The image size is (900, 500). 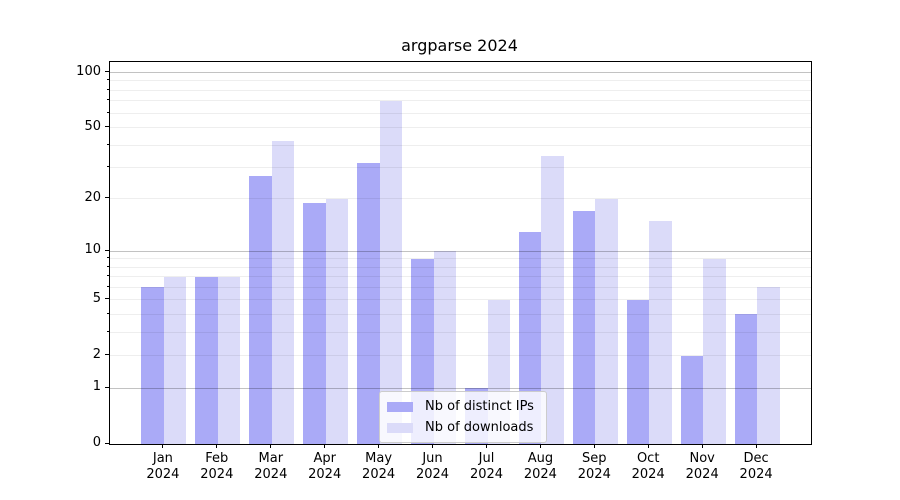 I want to click on bar-downloads-oct, so click(x=660, y=332).